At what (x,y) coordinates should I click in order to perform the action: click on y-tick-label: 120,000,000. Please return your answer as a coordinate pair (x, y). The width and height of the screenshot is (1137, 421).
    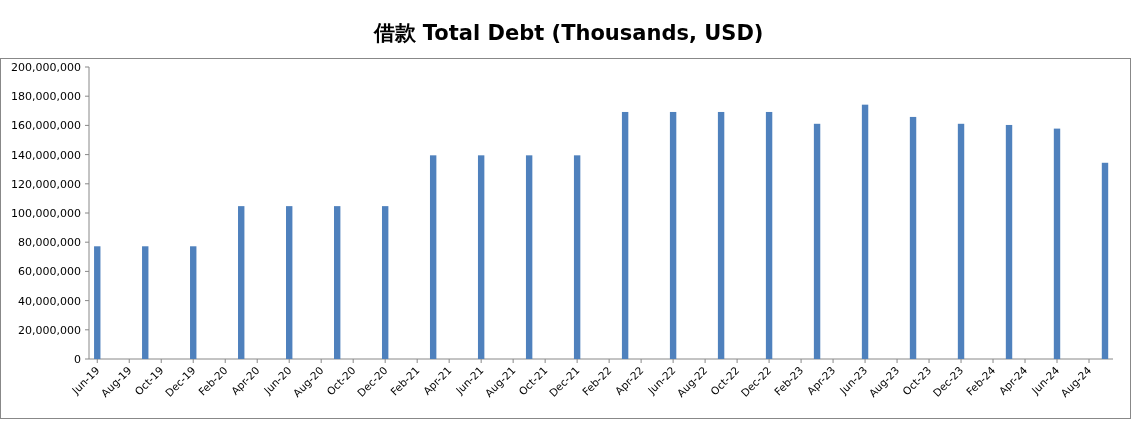
    Looking at the image, I should click on (46, 184).